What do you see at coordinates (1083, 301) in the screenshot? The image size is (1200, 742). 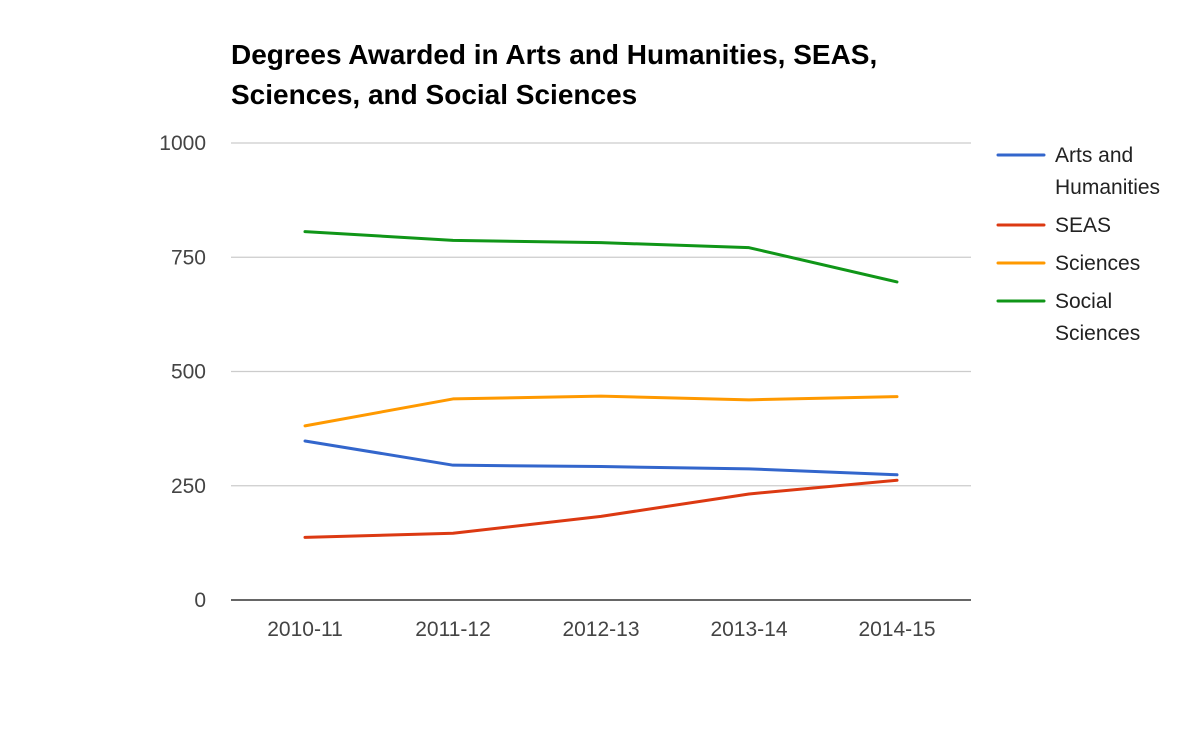 I see `legend-label: Social` at bounding box center [1083, 301].